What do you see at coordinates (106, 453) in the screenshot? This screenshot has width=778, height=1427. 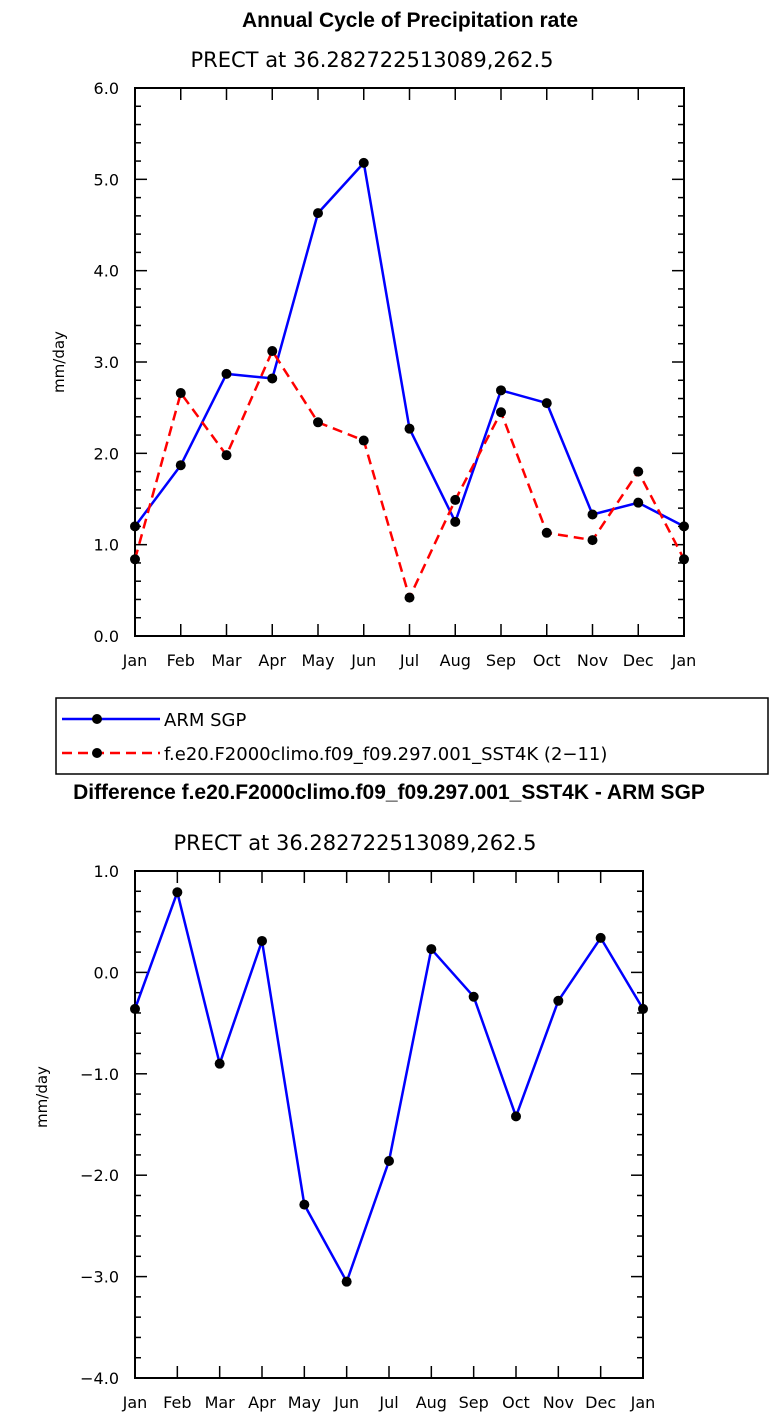 I see `chart1-ytick-label: 2.0` at bounding box center [106, 453].